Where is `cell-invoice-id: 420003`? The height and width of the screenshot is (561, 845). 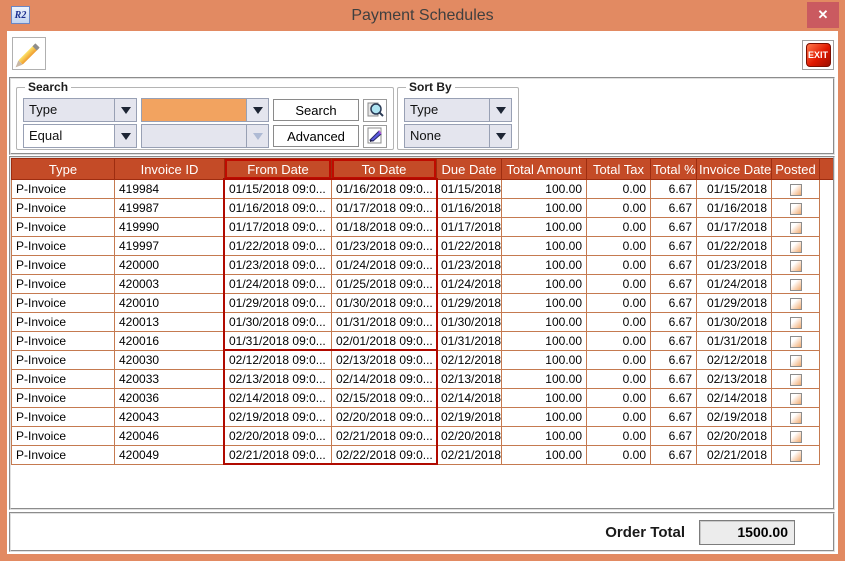 cell-invoice-id: 420003 is located at coordinates (169, 284).